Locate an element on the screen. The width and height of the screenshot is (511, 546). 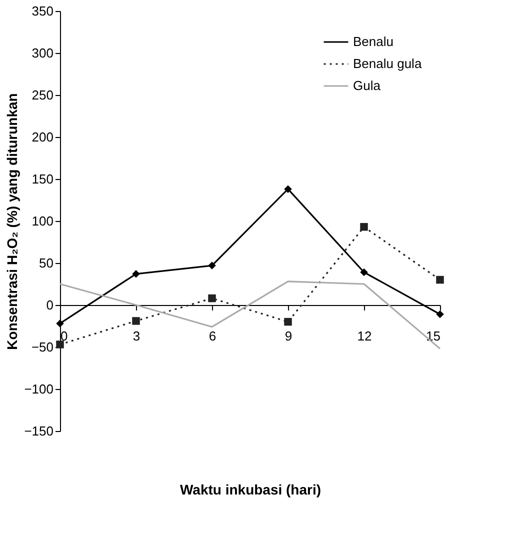
y-tick-label: 150 is located at coordinates (43, 179).